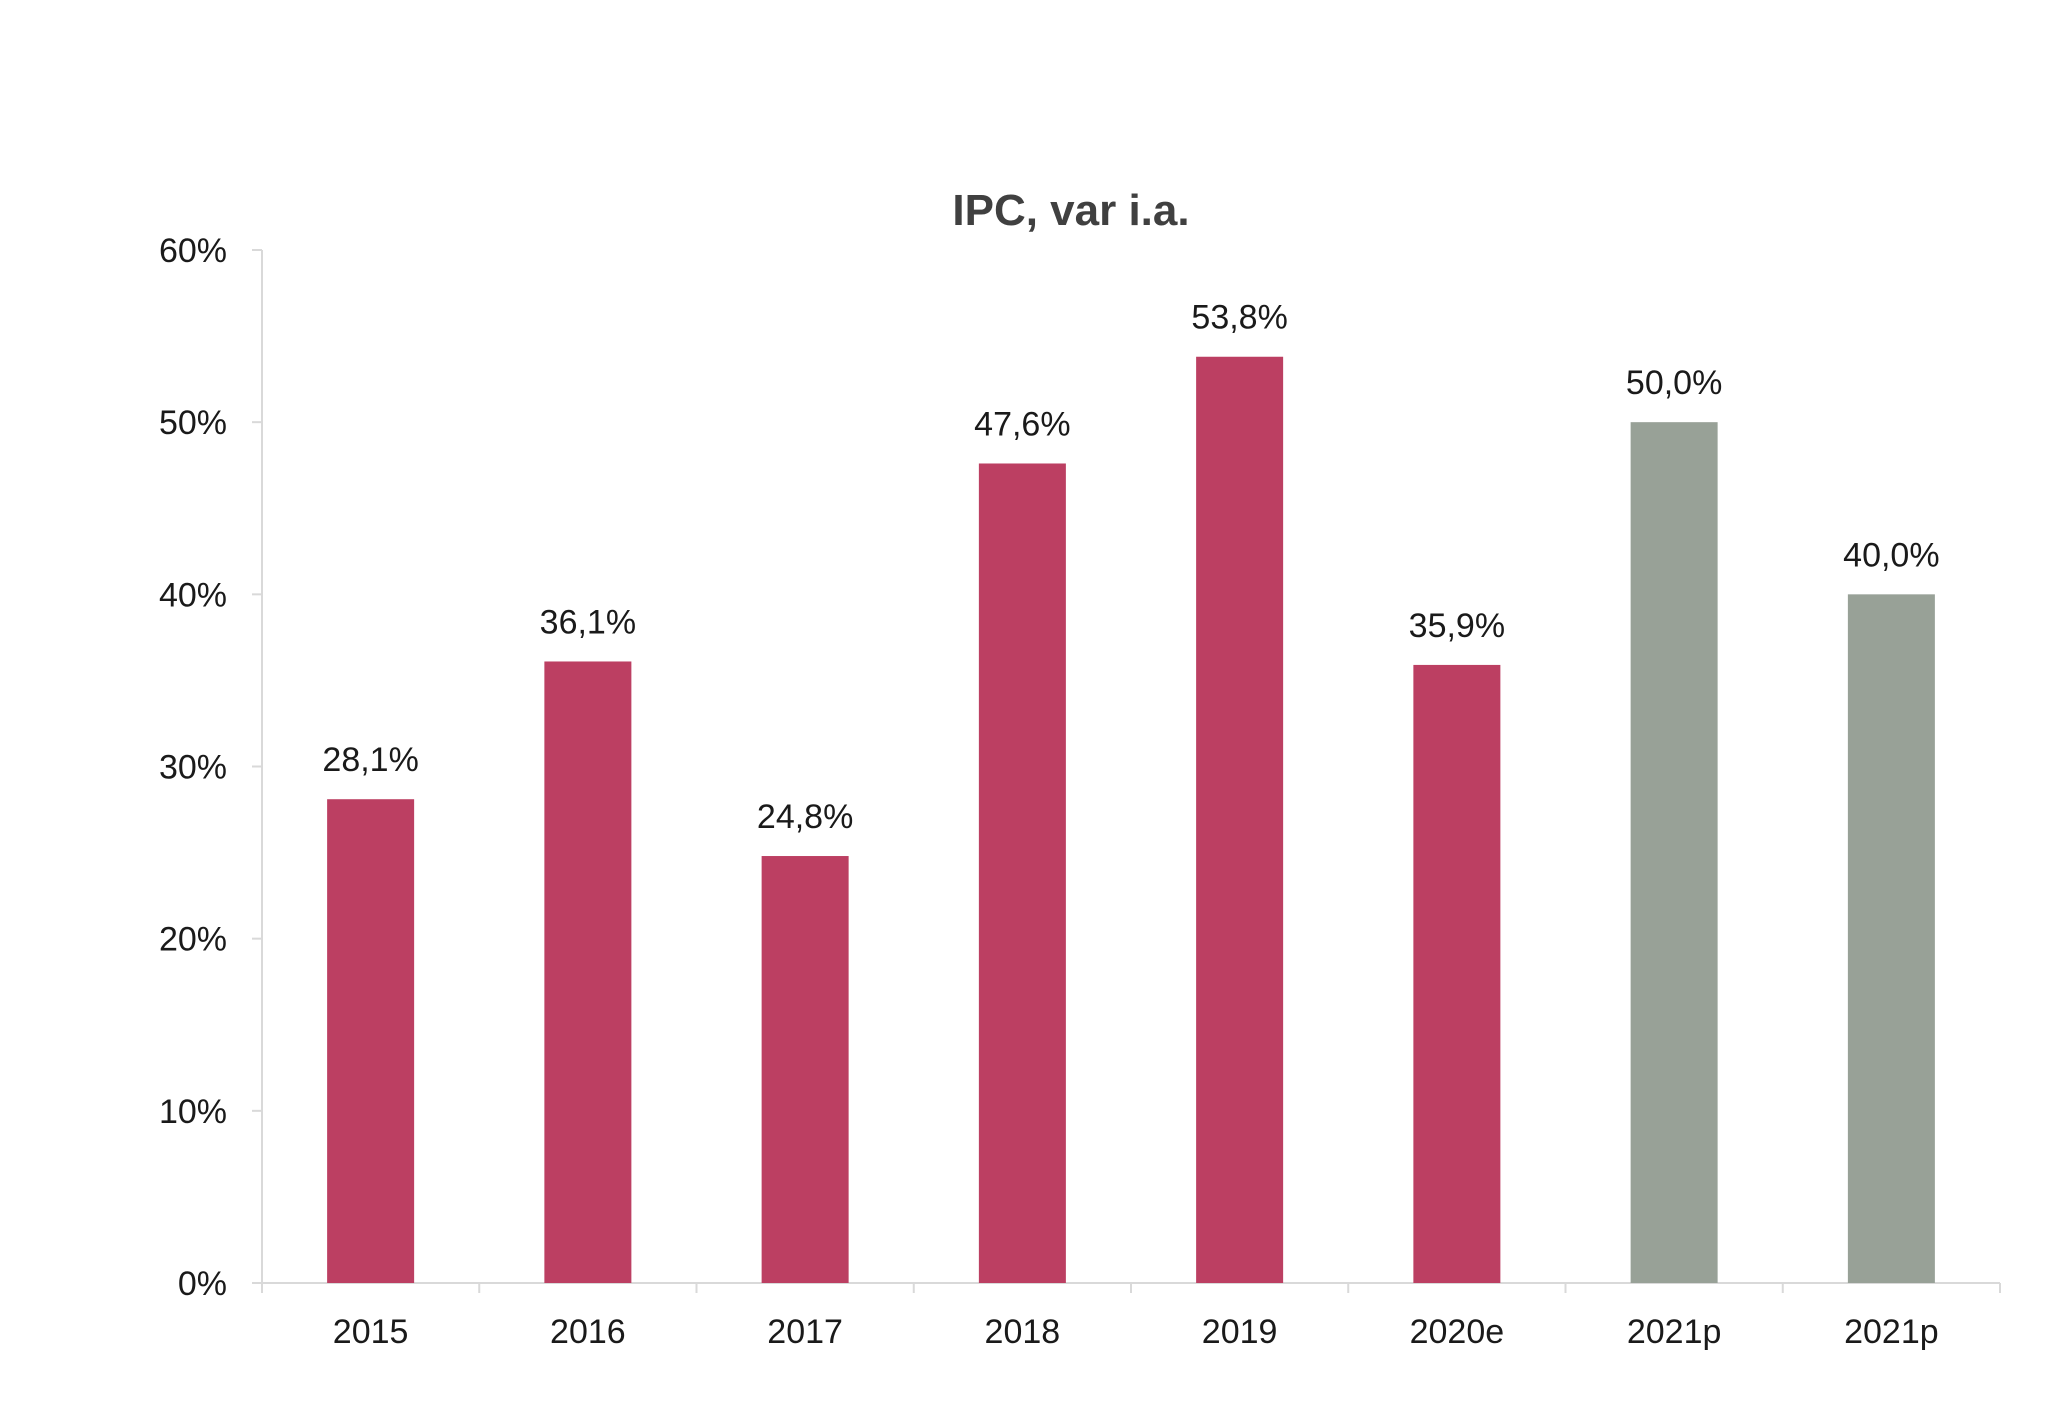  What do you see at coordinates (1457, 626) in the screenshot?
I see `data-label: 35,9%` at bounding box center [1457, 626].